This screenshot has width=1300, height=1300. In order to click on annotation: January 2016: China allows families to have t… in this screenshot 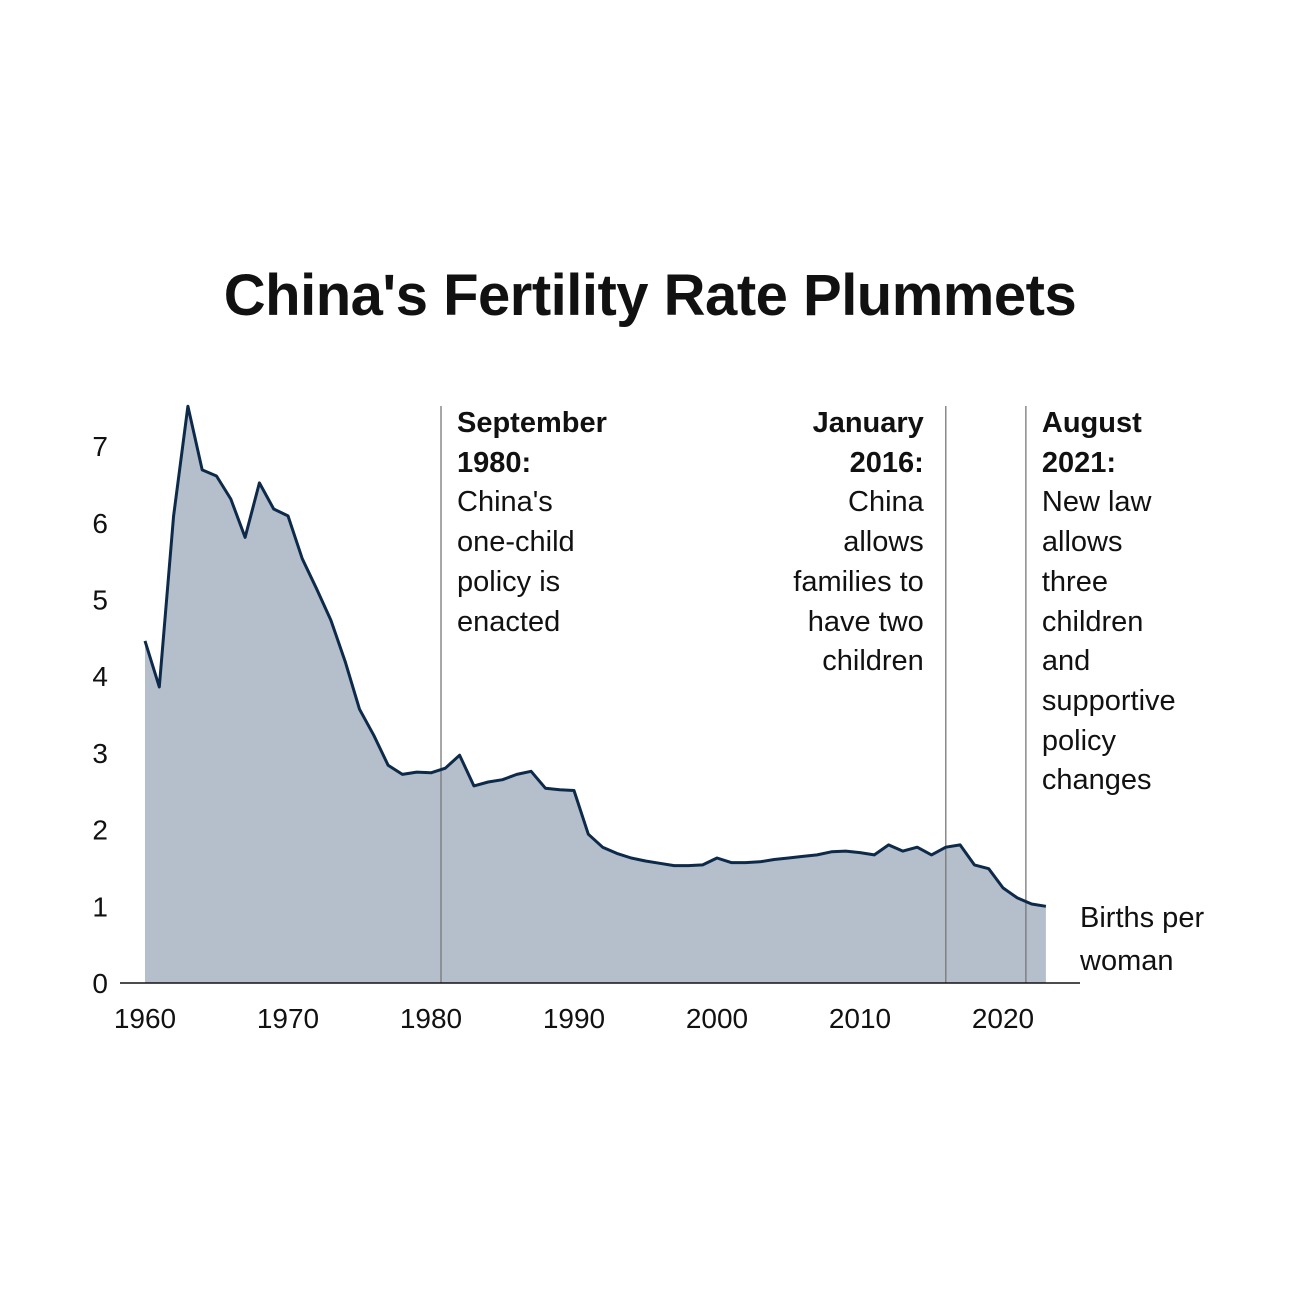, I will do `click(858, 543)`.